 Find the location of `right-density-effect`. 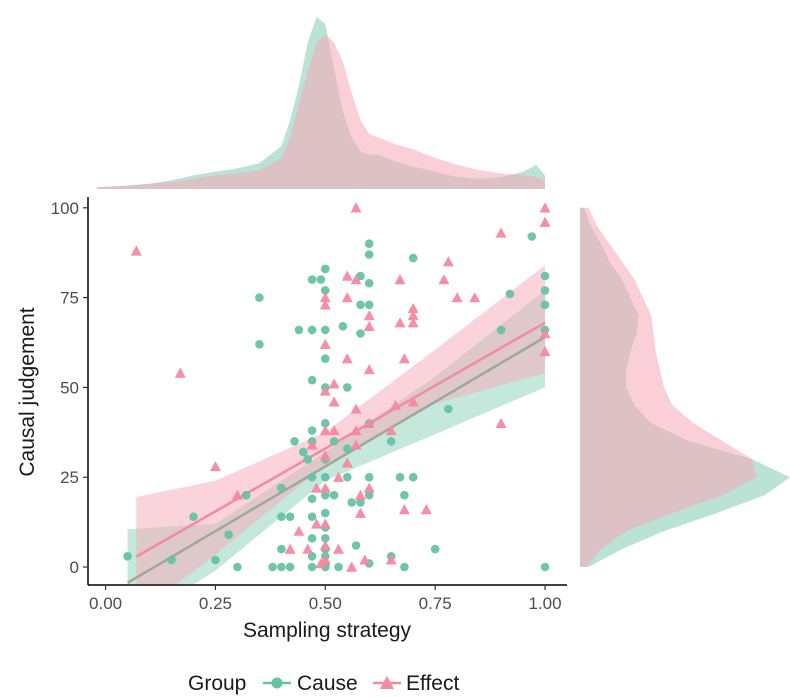

right-density-effect is located at coordinates (668, 387).